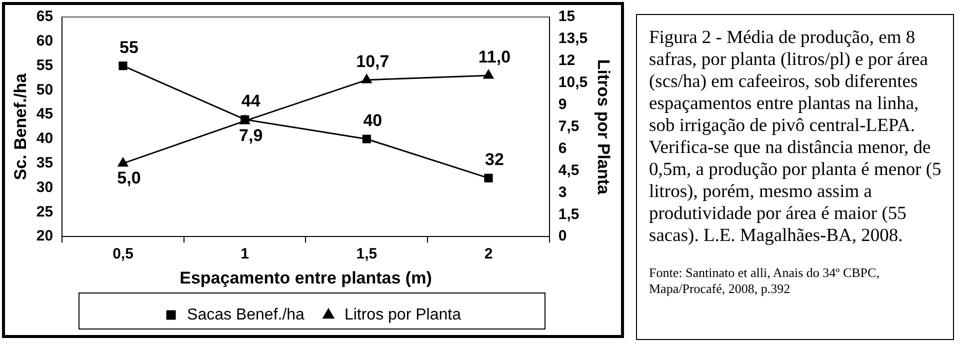 This screenshot has height=344, width=966. What do you see at coordinates (45, 187) in the screenshot?
I see `y-tick-label: 30` at bounding box center [45, 187].